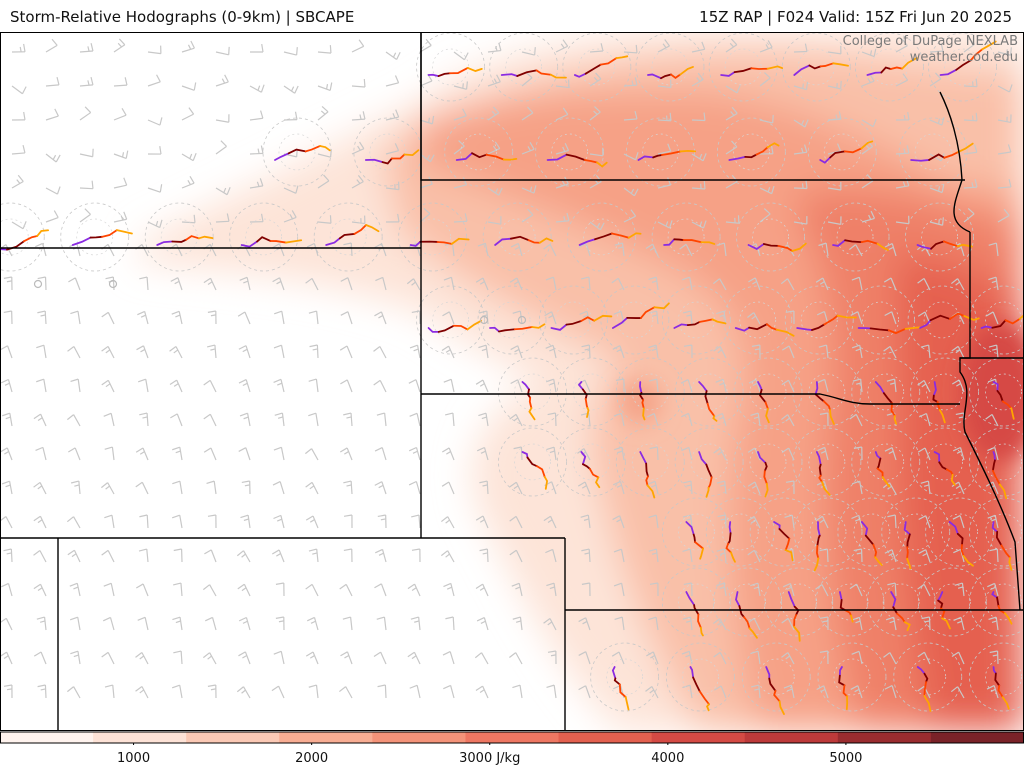 This screenshot has height=768, width=1024. What do you see at coordinates (698, 737) in the screenshot?
I see `colorbar-swatch` at bounding box center [698, 737].